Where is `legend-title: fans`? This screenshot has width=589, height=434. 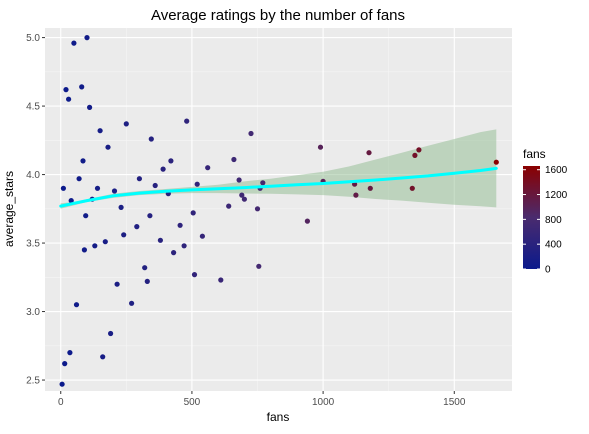
legend-title: fans is located at coordinates (534, 154).